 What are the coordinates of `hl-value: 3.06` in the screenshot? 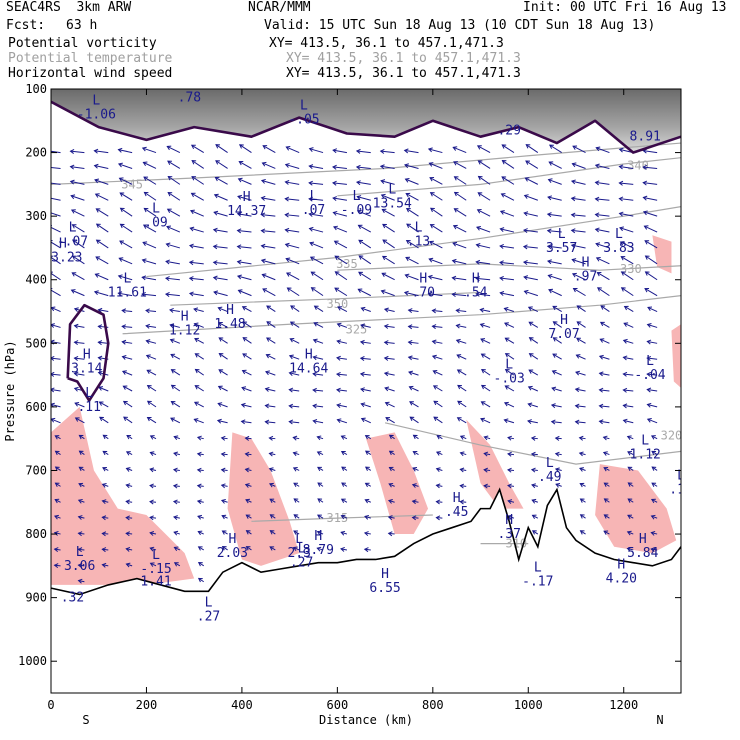 It's located at (79, 566).